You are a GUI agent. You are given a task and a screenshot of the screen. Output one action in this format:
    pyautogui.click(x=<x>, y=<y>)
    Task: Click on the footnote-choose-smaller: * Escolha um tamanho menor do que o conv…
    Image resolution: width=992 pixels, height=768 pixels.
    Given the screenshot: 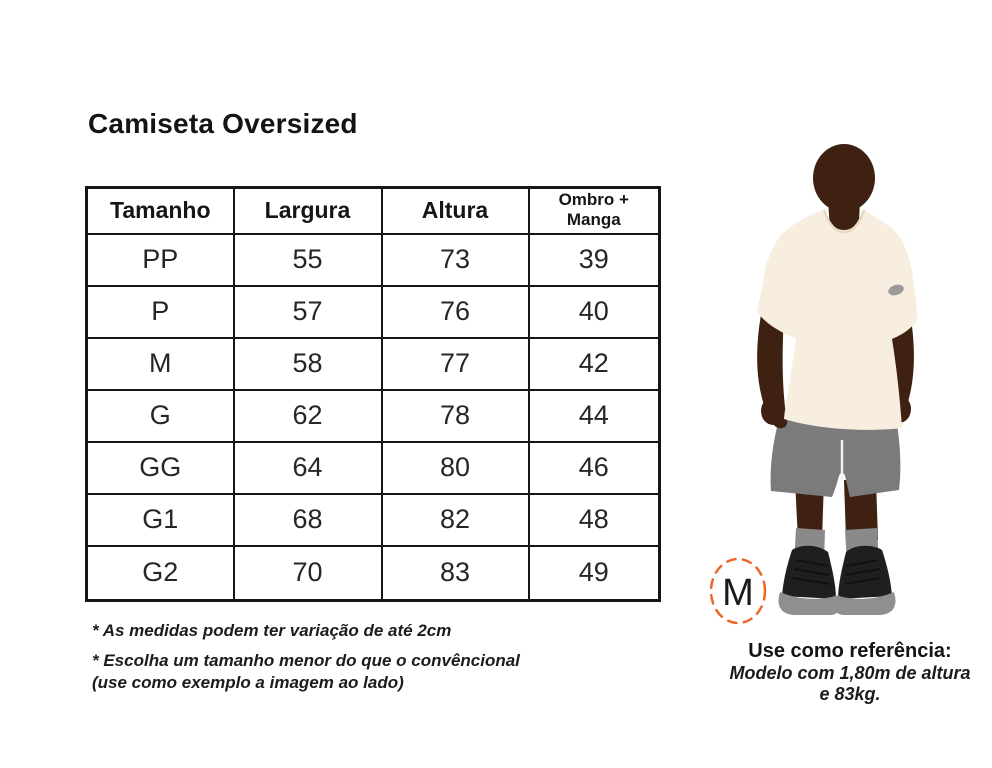 What is the action you would take?
    pyautogui.click(x=327, y=672)
    